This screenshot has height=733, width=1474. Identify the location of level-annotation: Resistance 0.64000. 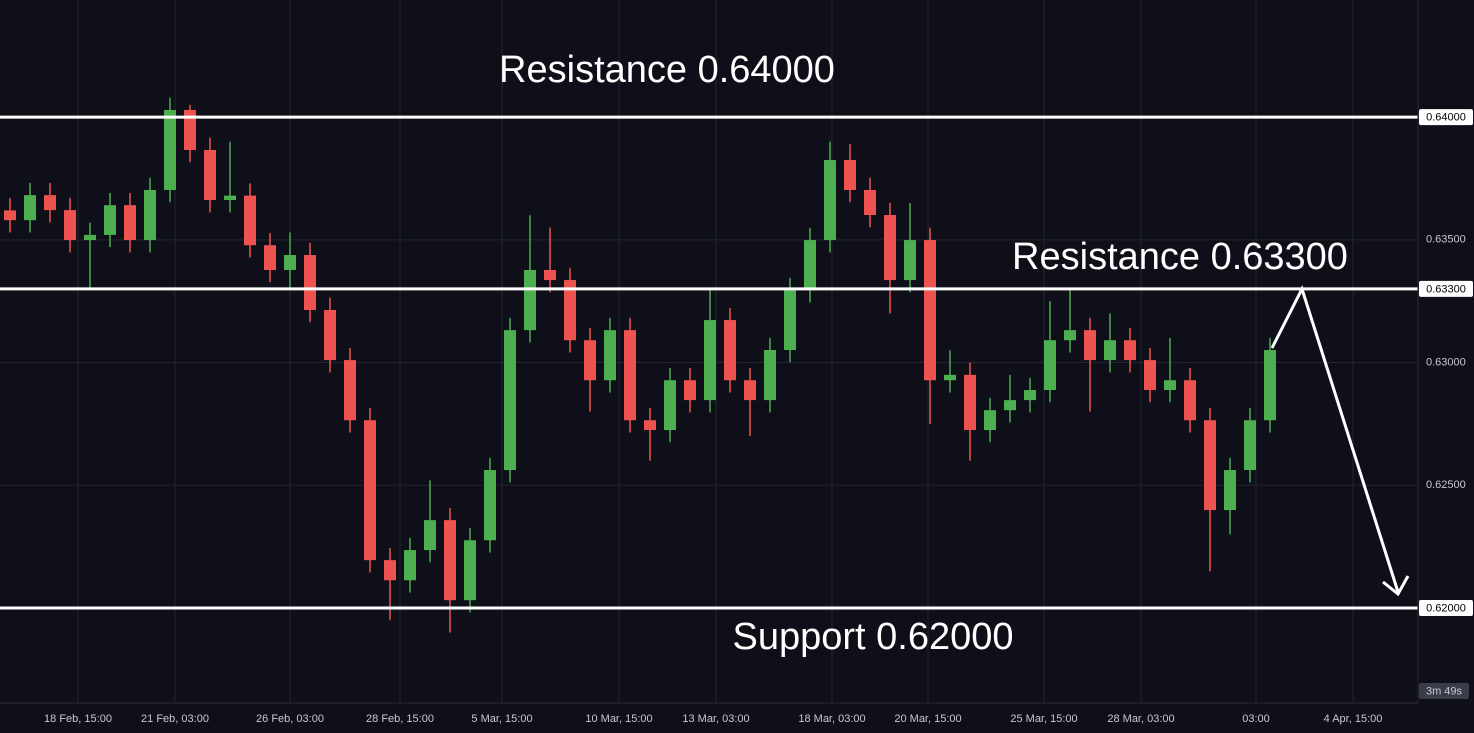
(667, 70).